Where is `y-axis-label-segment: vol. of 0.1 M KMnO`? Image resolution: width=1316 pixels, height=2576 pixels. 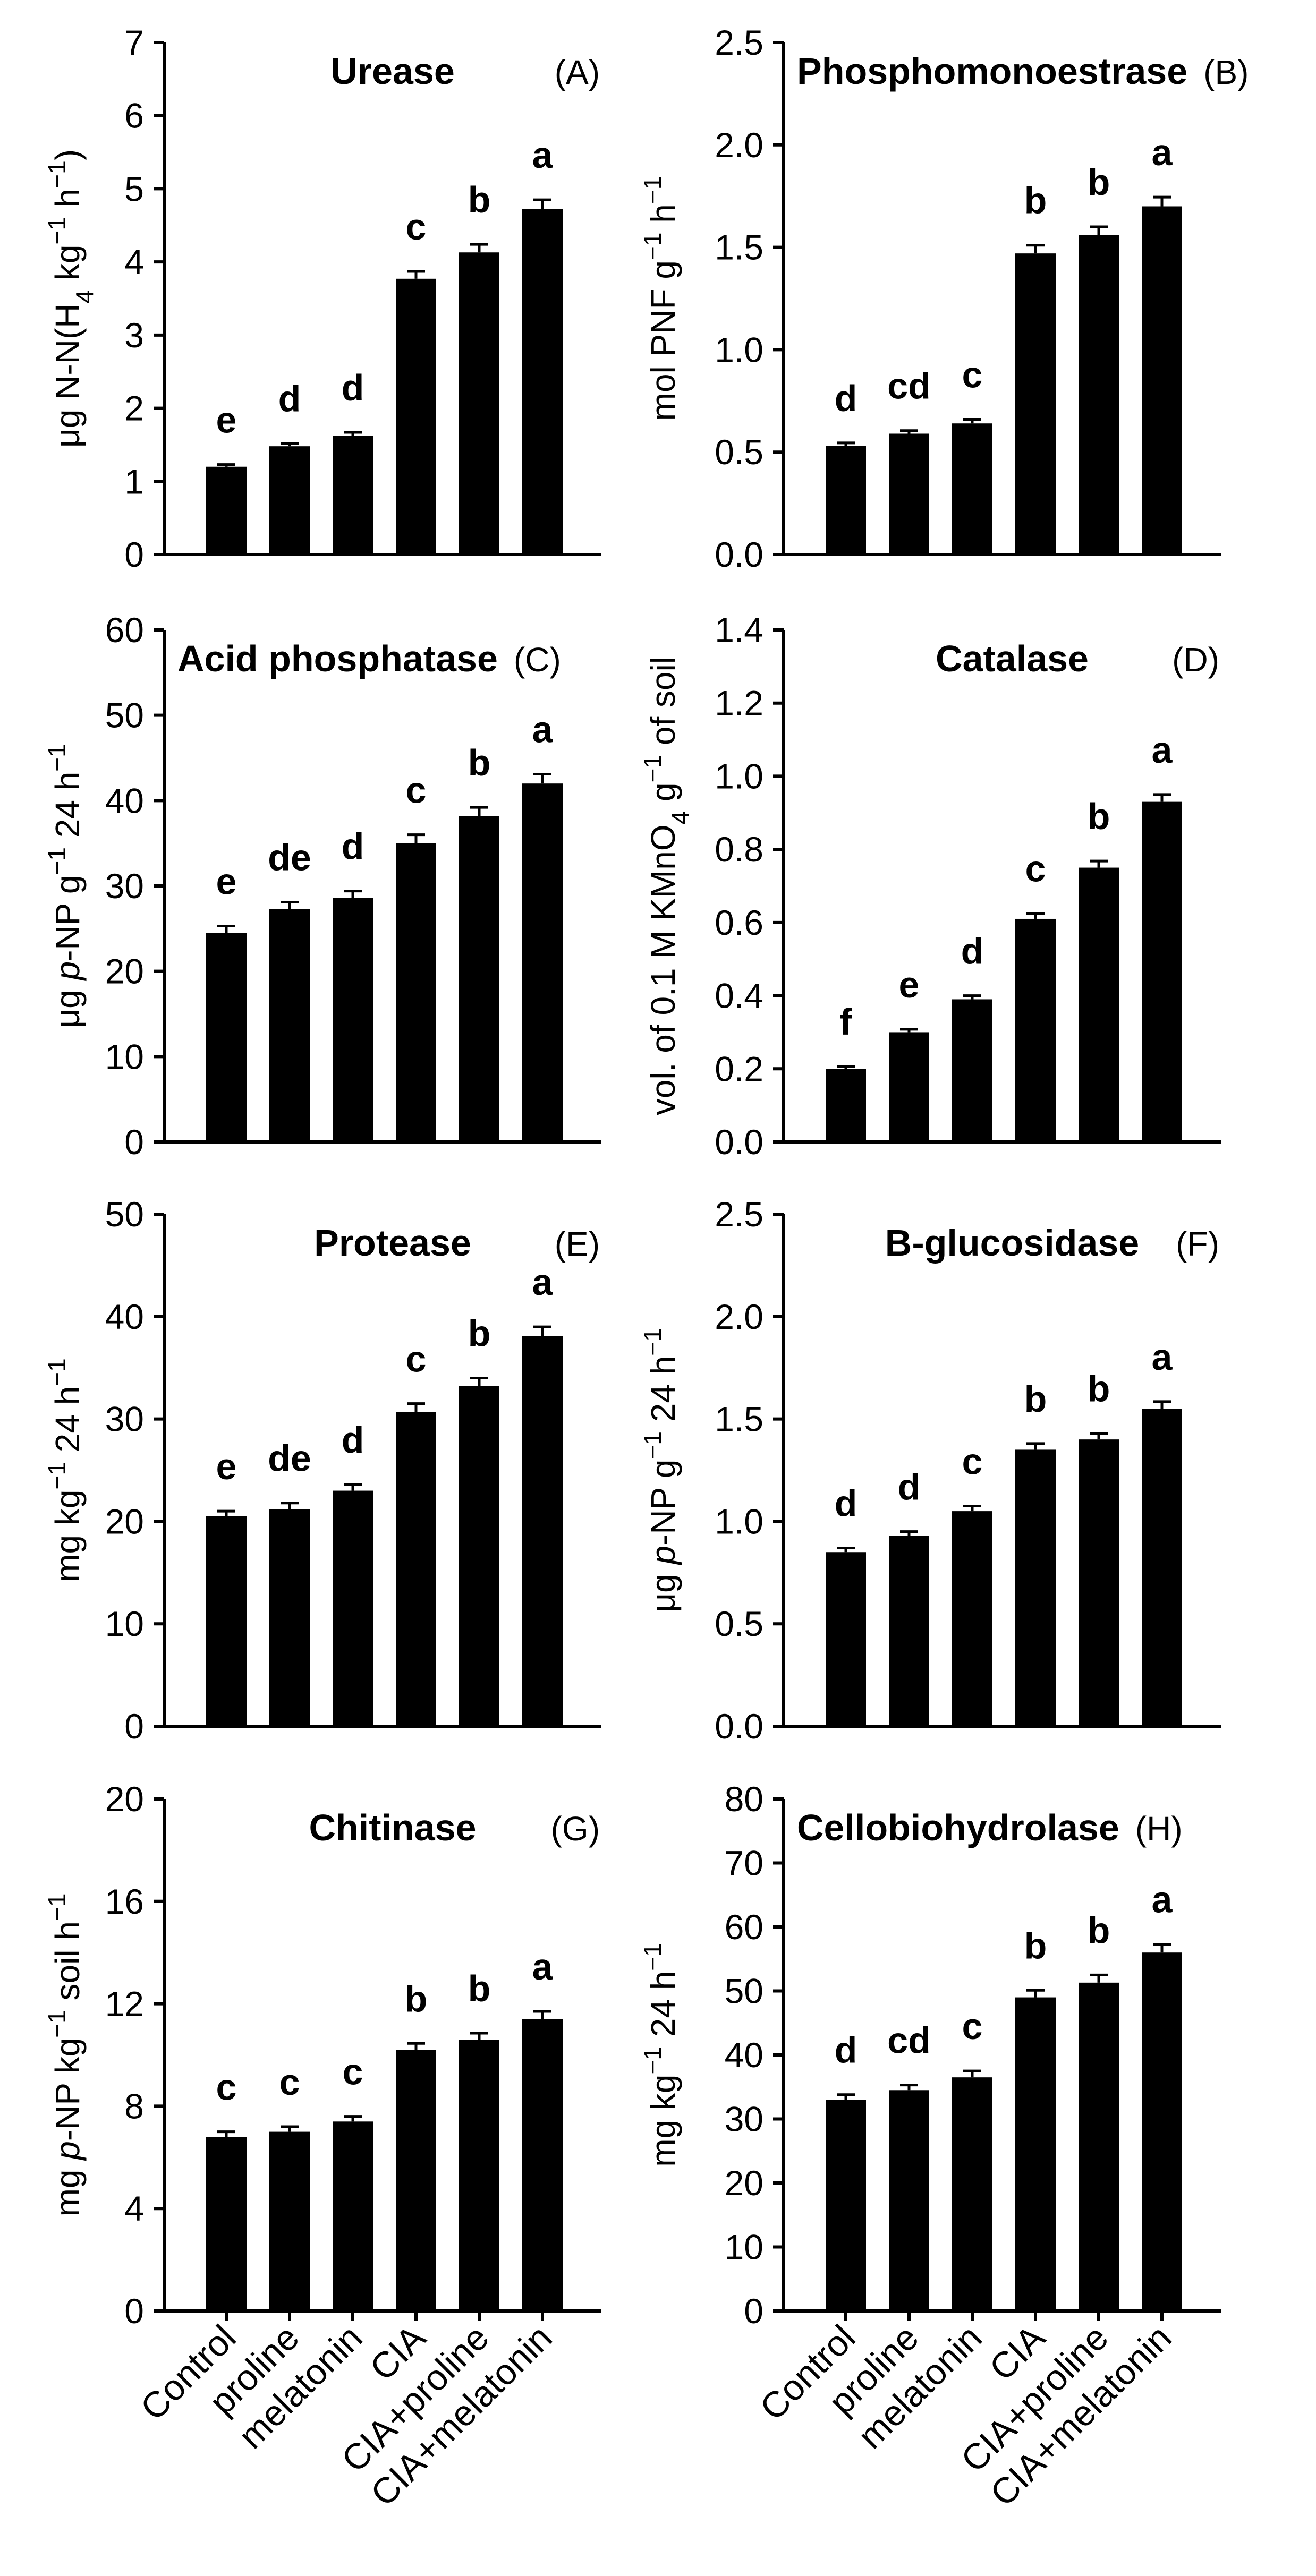 y-axis-label-segment: vol. of 0.1 M KMnO is located at coordinates (663, 970).